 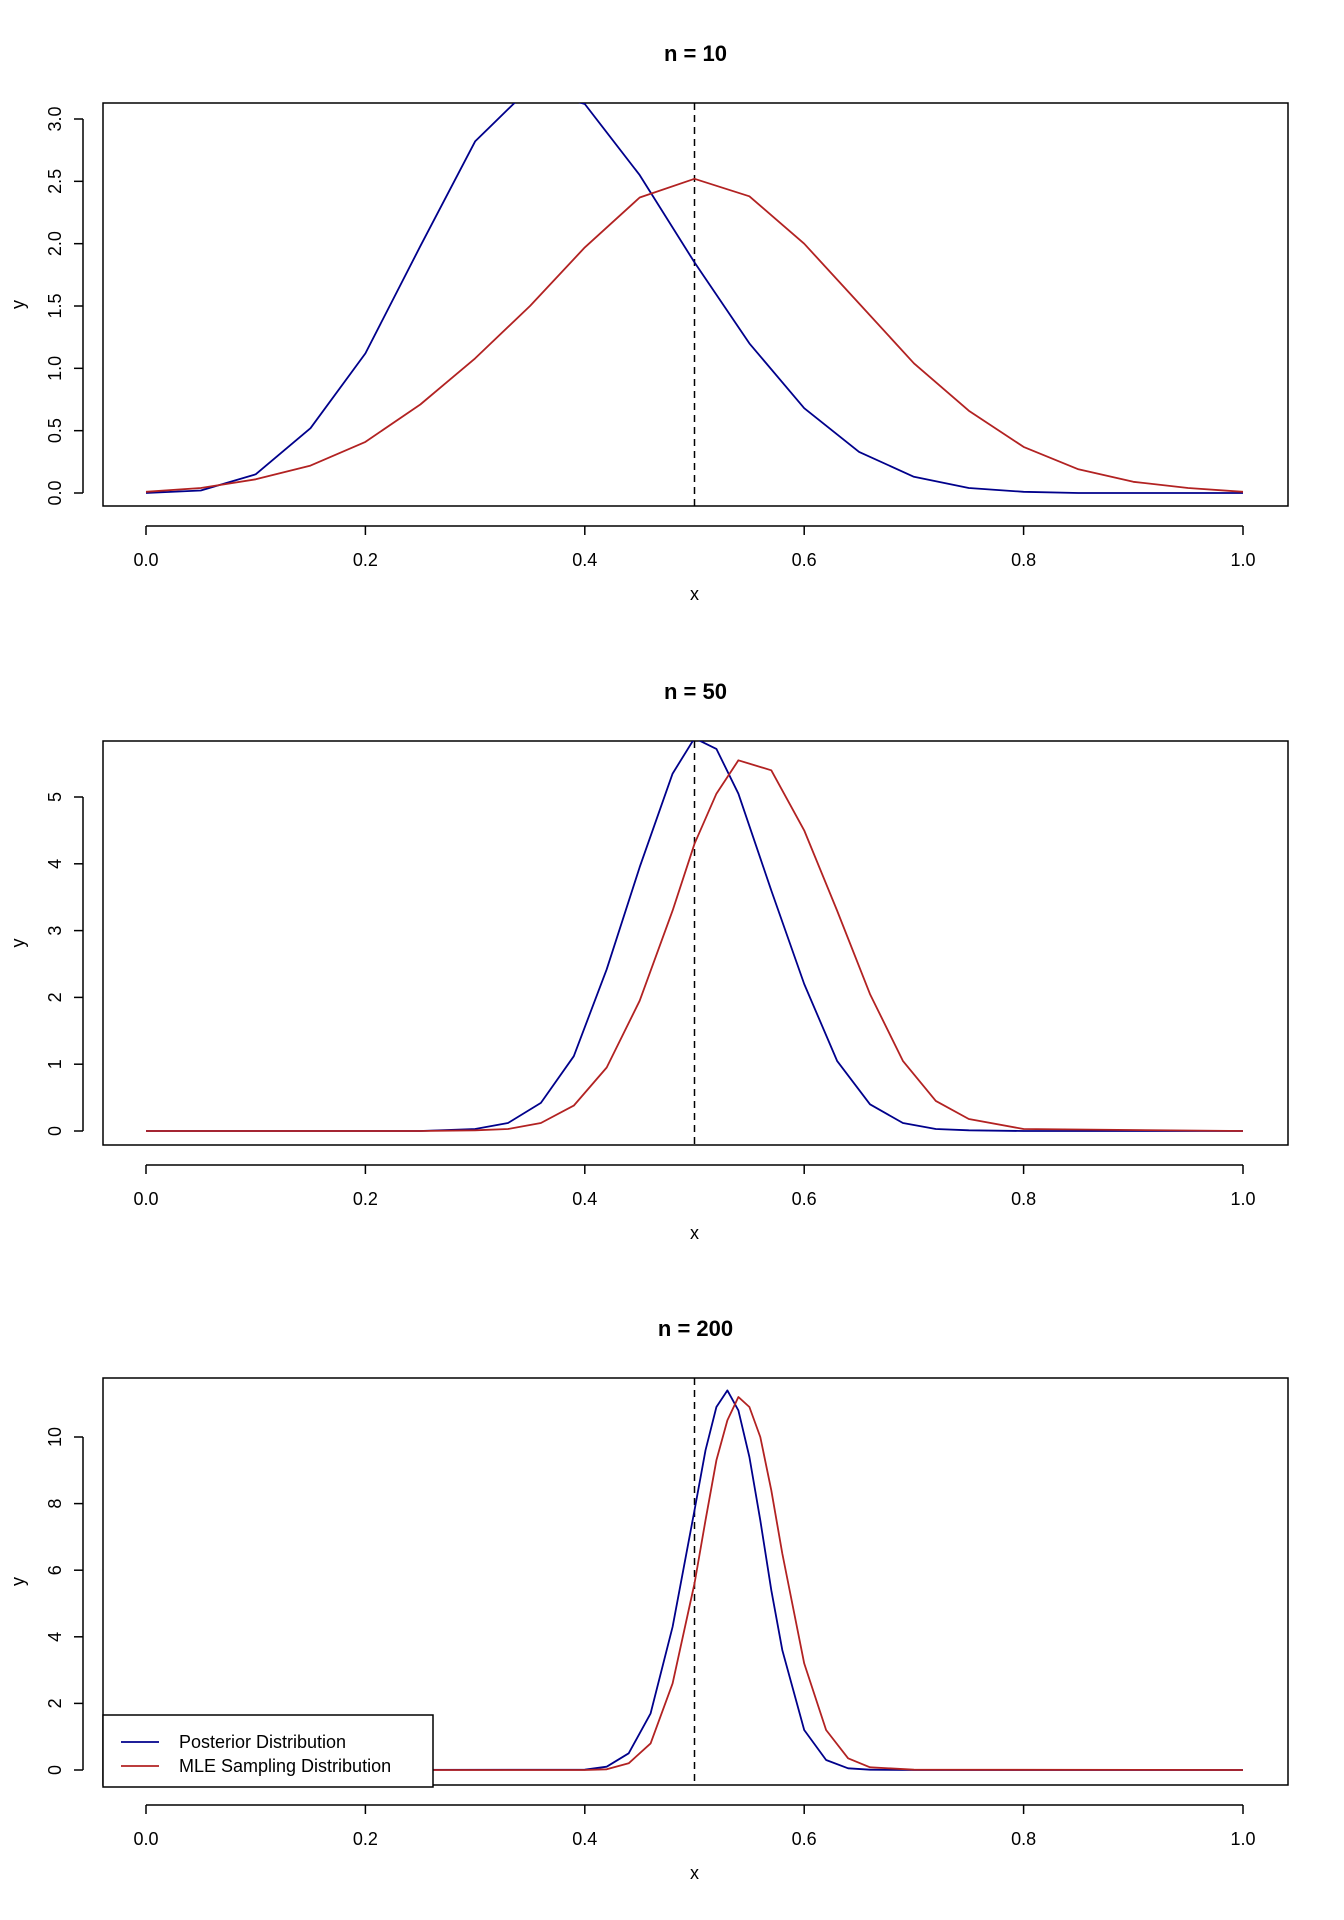 What do you see at coordinates (695, 1328) in the screenshot?
I see `chart-title: n = 200` at bounding box center [695, 1328].